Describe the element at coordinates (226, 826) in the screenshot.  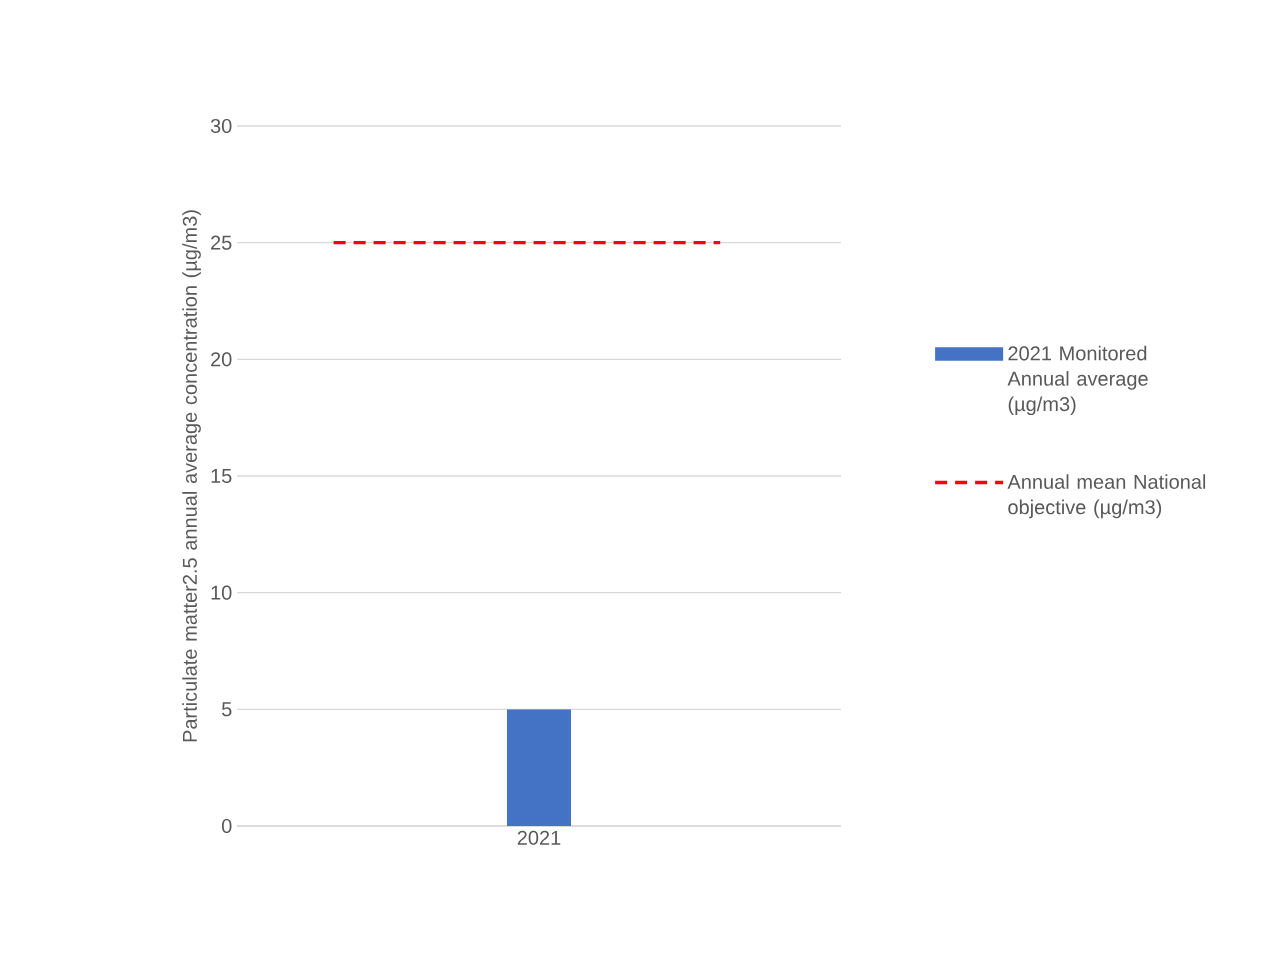
I see `y-tick-label: 0` at that location.